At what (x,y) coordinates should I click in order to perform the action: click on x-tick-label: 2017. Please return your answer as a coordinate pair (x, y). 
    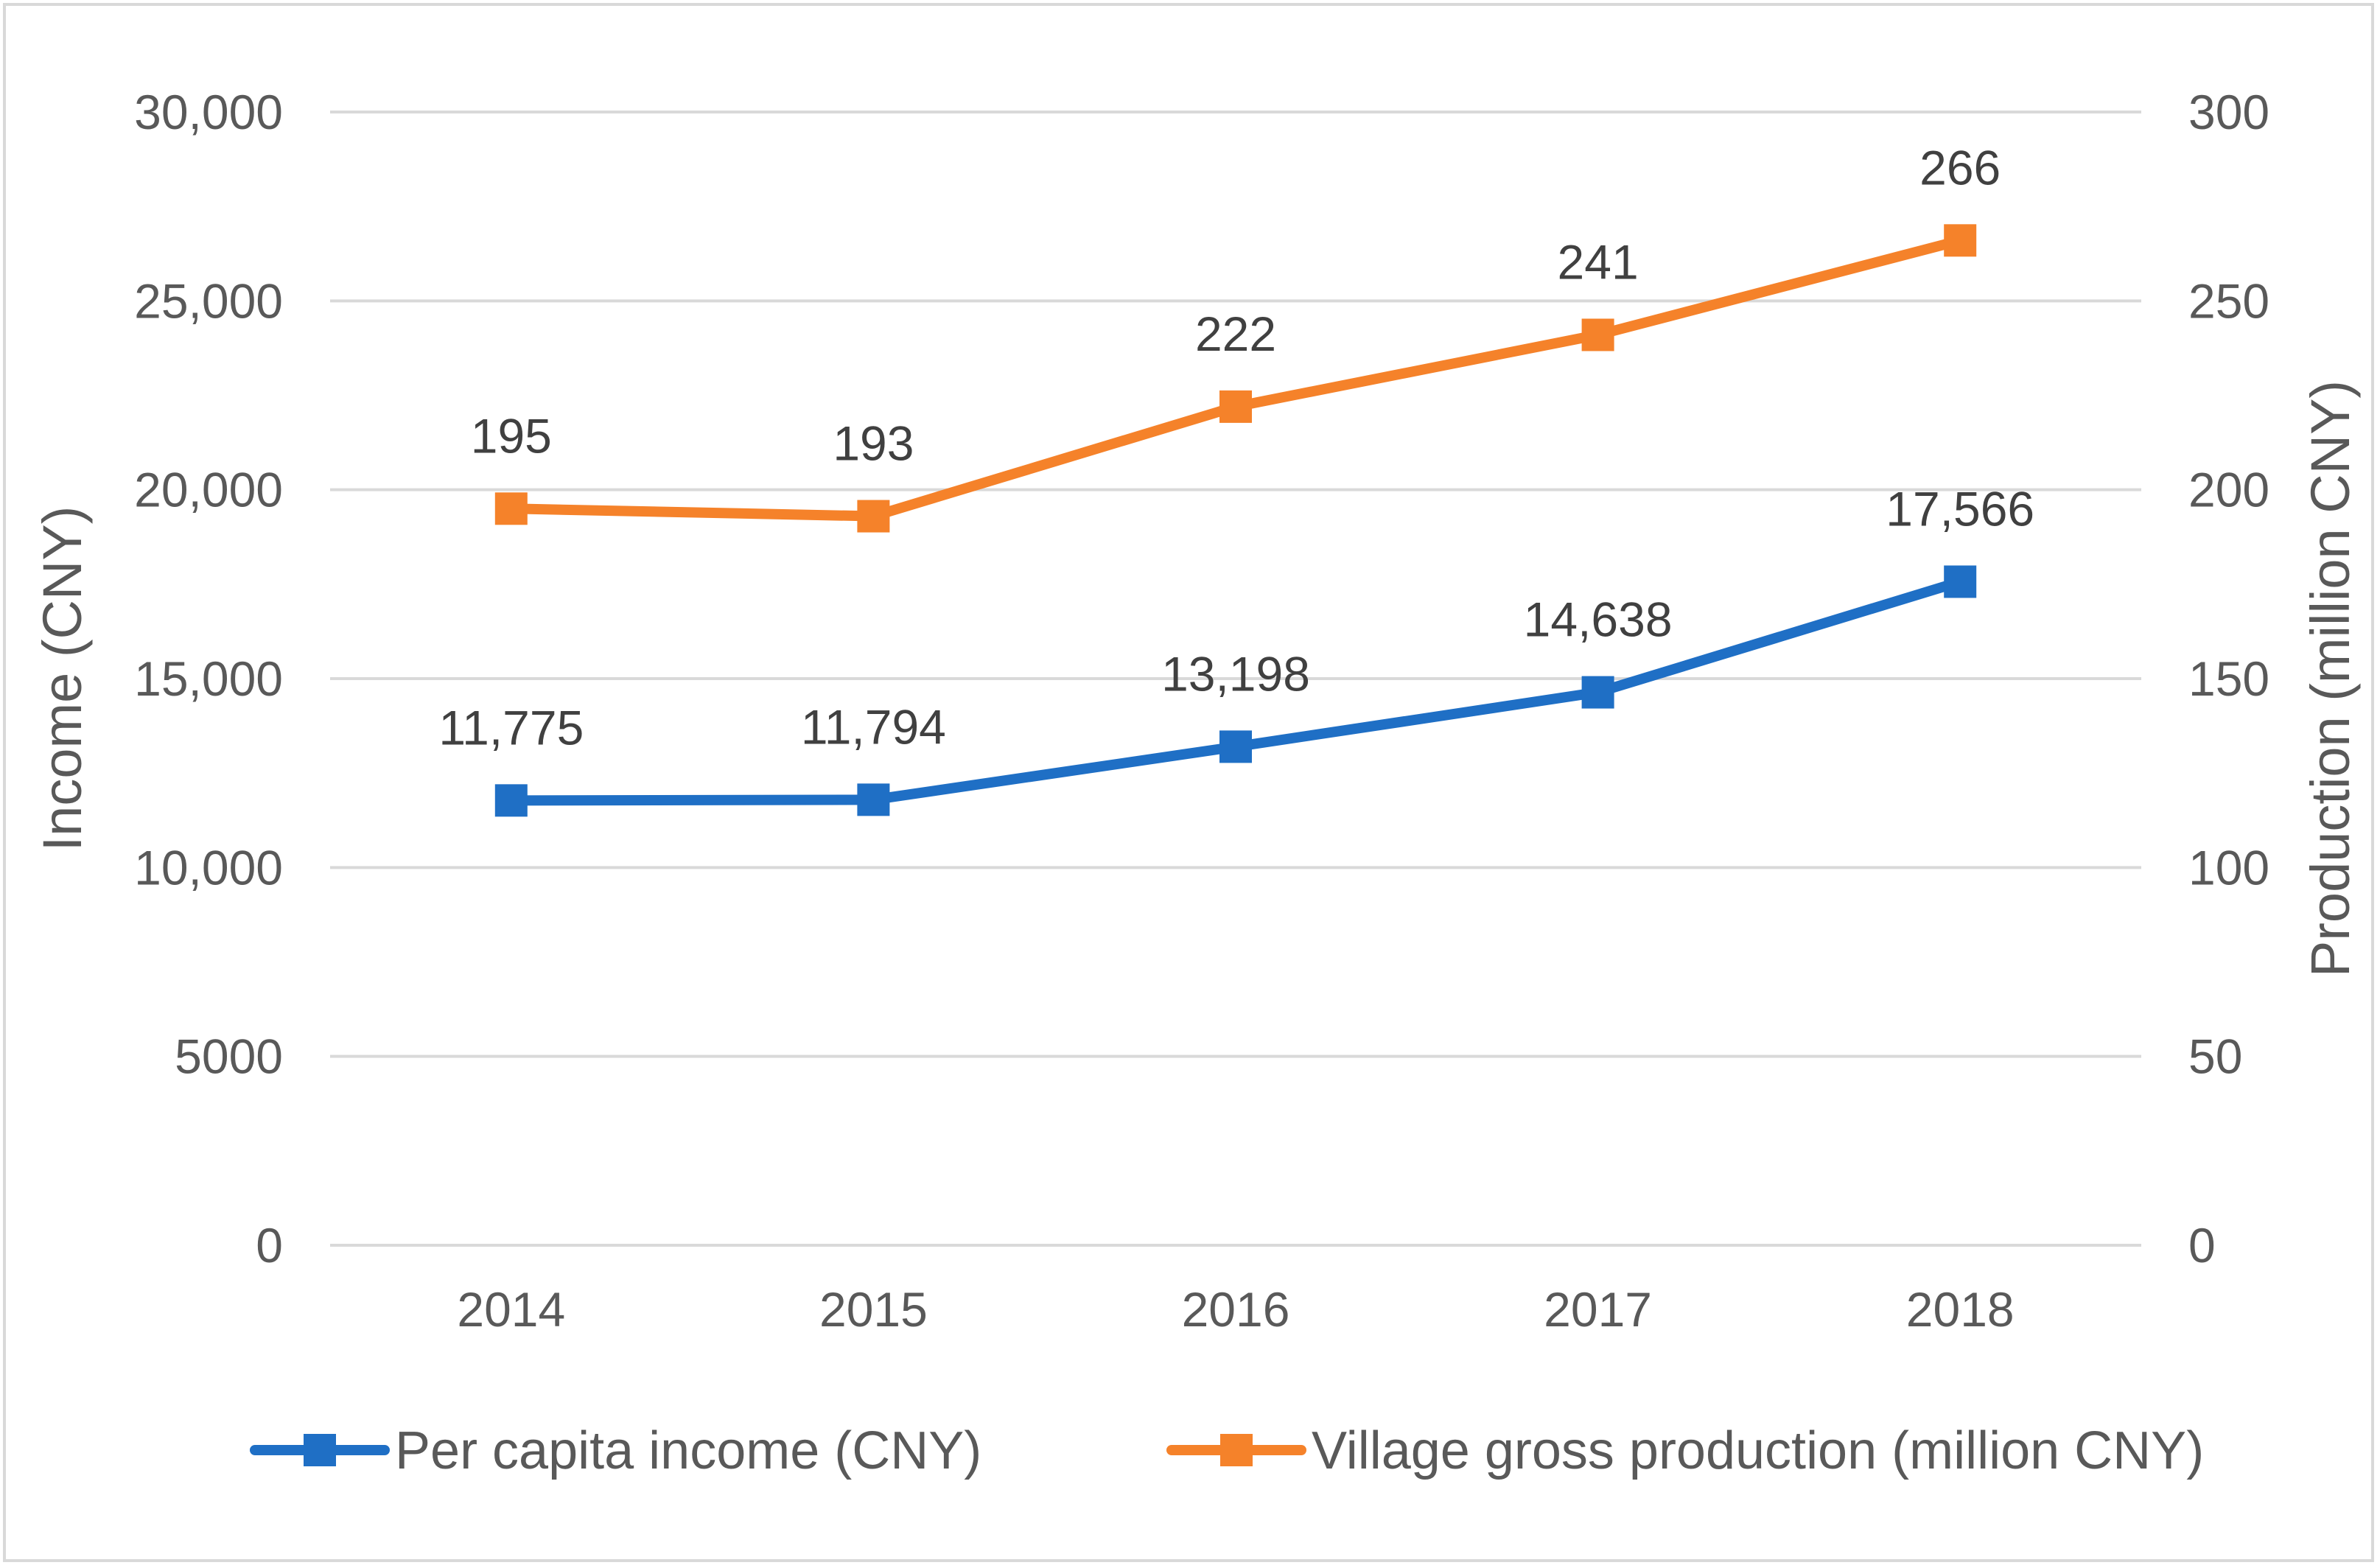
    Looking at the image, I should click on (1598, 1309).